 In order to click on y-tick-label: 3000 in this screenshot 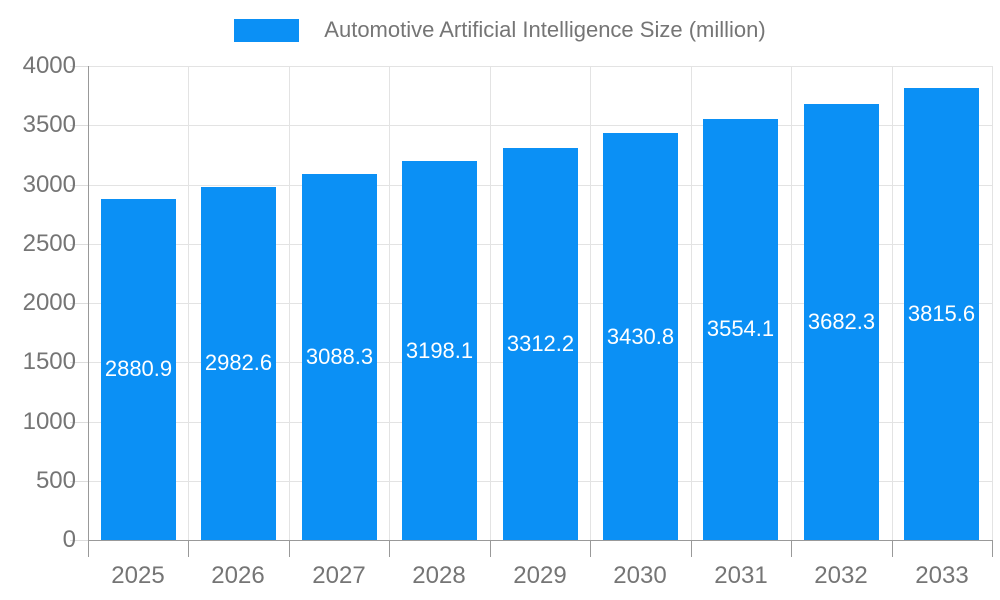, I will do `click(49, 184)`.